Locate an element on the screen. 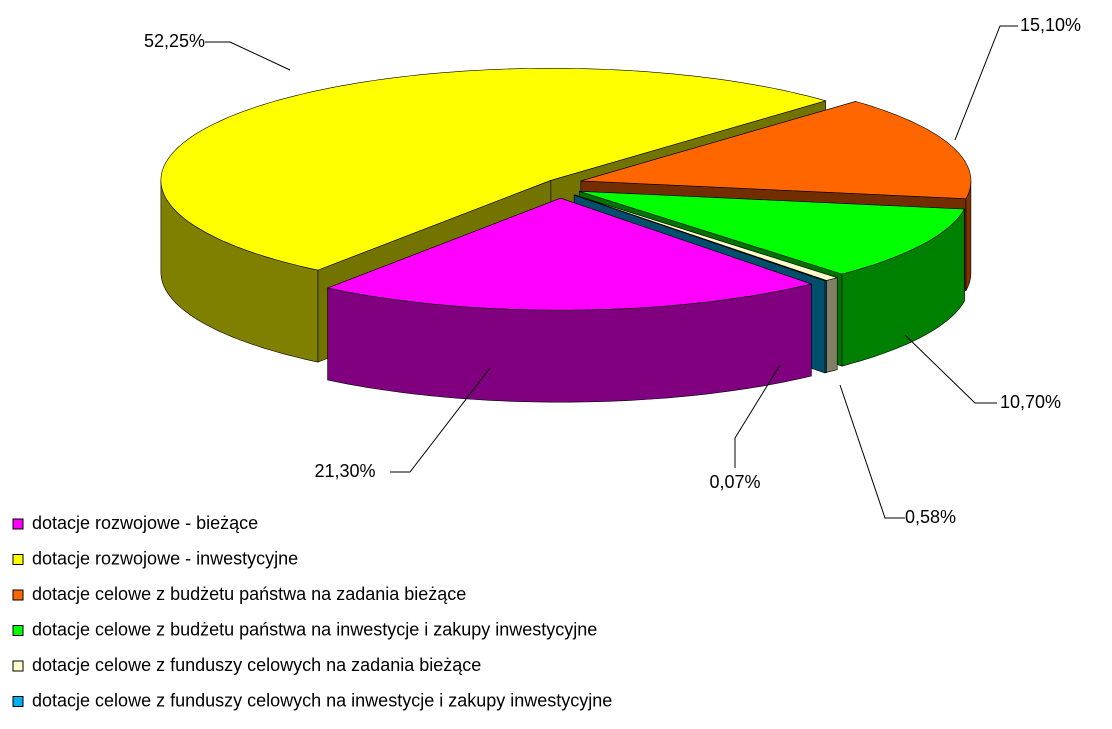 The width and height of the screenshot is (1112, 729). data-label: 52,25% is located at coordinates (174, 41).